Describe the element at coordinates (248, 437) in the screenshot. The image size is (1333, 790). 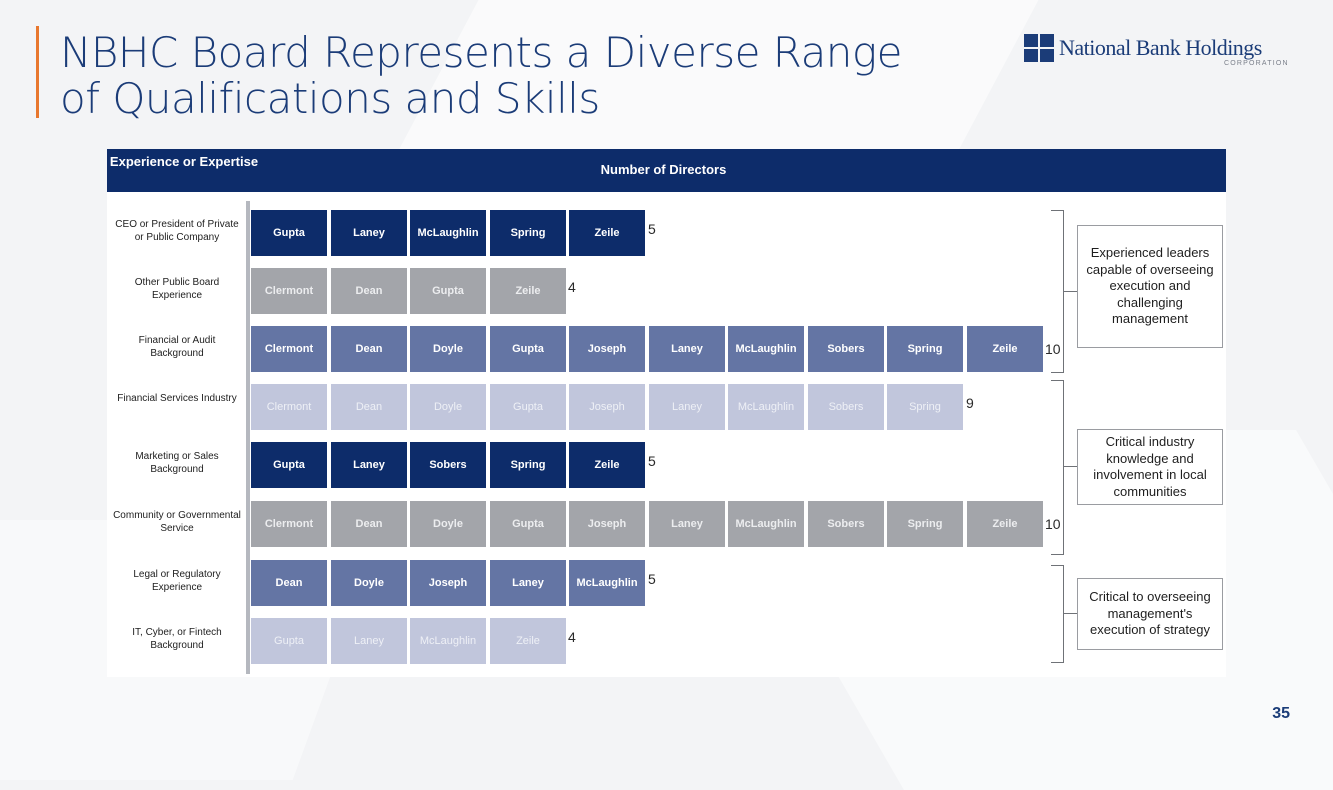
I see `row-axis-line` at that location.